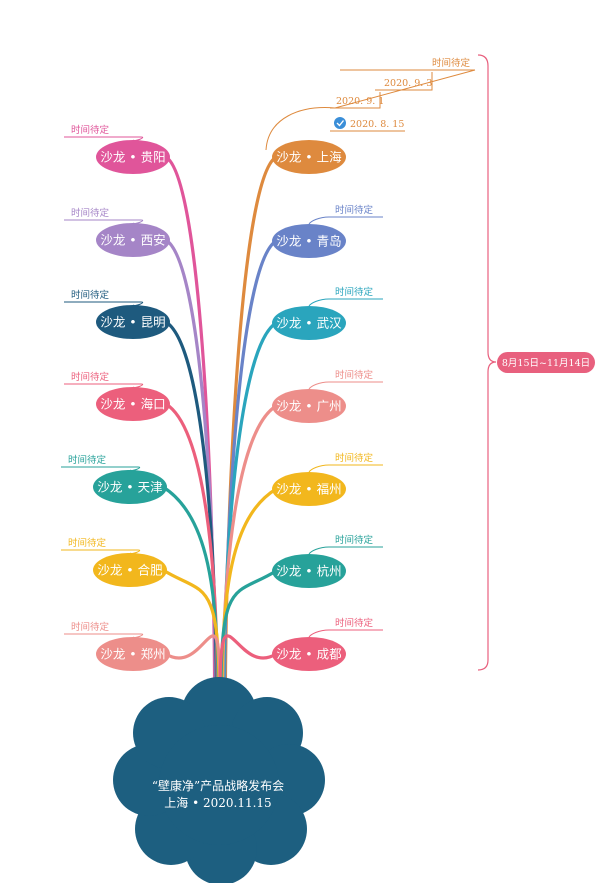 The width and height of the screenshot is (600, 883). I want to click on node-label-tianjin: 沙龙 • 天津, so click(129, 487).